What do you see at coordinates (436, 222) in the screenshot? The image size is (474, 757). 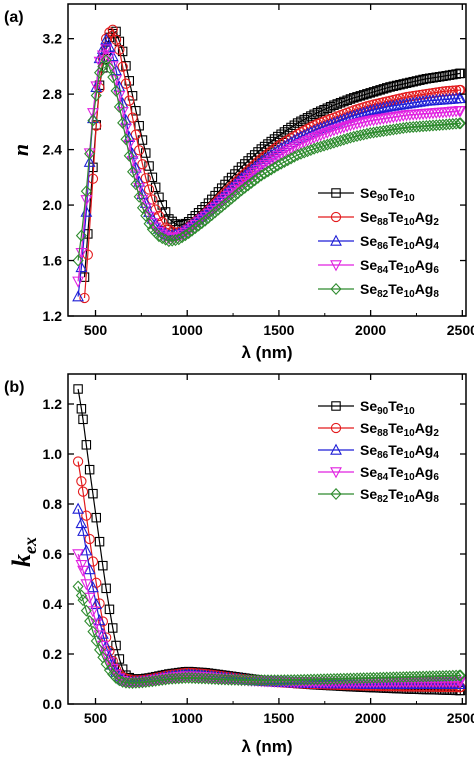 I see `legend-subscript: 2` at bounding box center [436, 222].